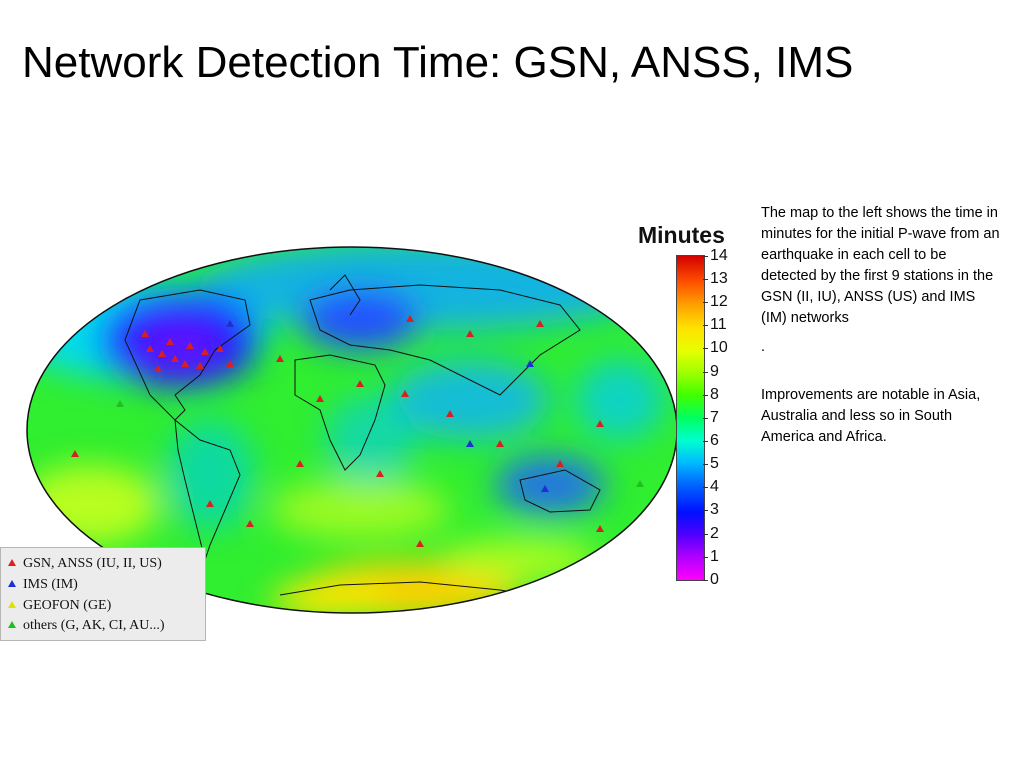 This screenshot has height=768, width=1024. What do you see at coordinates (715, 301) in the screenshot?
I see `colorbar-tick: 12` at bounding box center [715, 301].